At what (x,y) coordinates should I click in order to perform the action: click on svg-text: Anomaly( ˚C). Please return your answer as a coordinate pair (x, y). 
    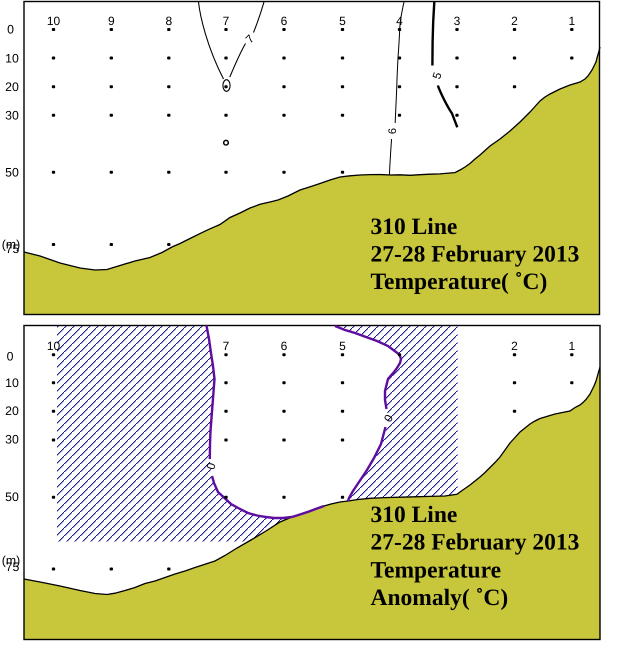
    Looking at the image, I should click on (440, 598).